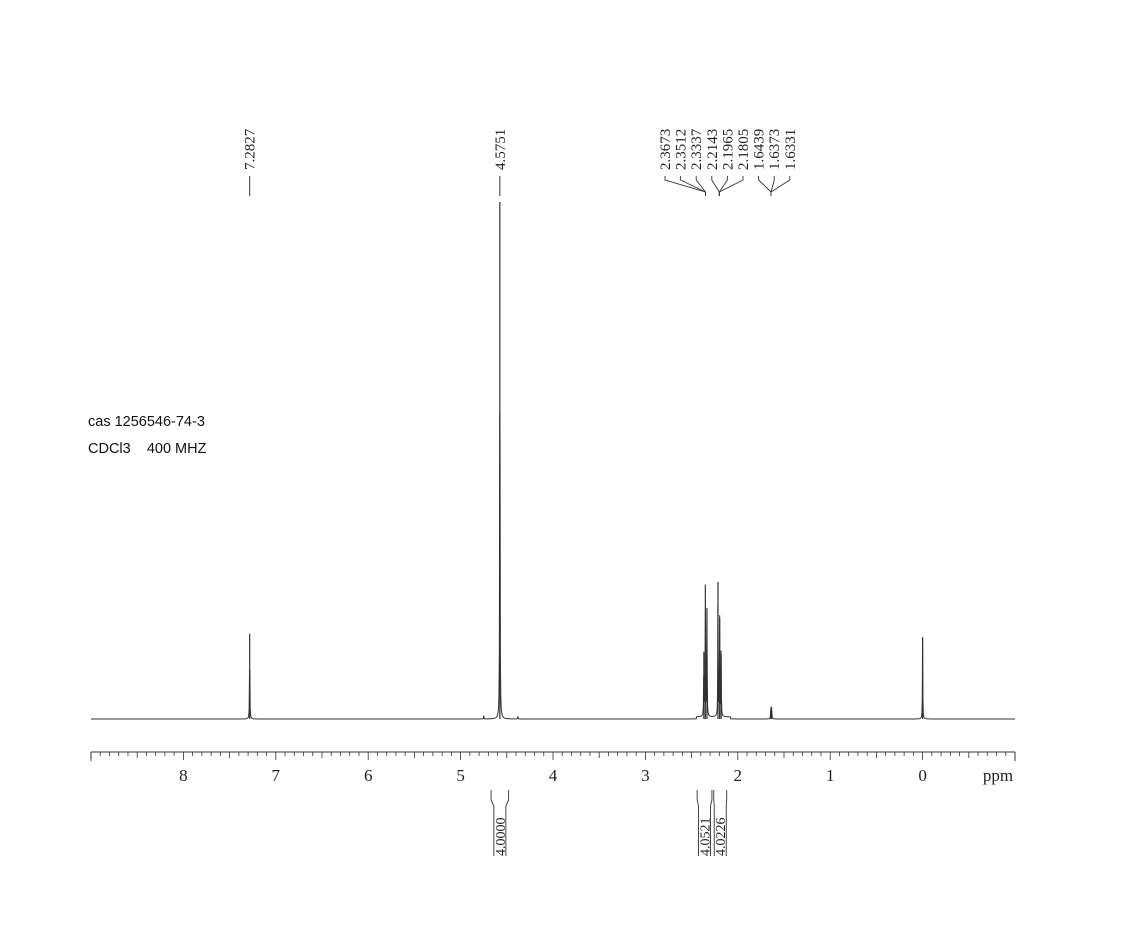  What do you see at coordinates (368, 775) in the screenshot?
I see `x-tick-label: 6` at bounding box center [368, 775].